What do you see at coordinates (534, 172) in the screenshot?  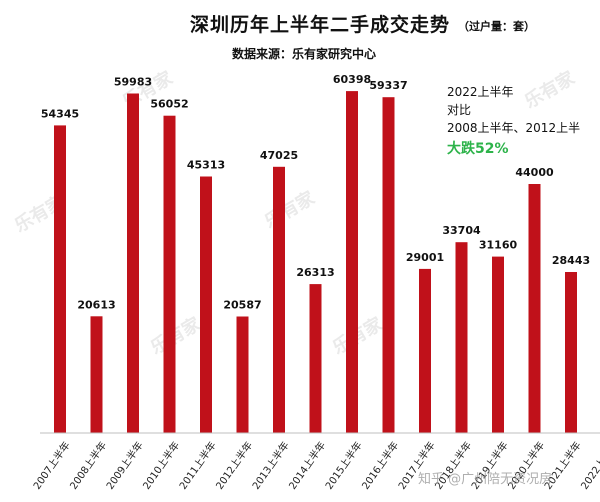 I see `data-label: 44000` at bounding box center [534, 172].